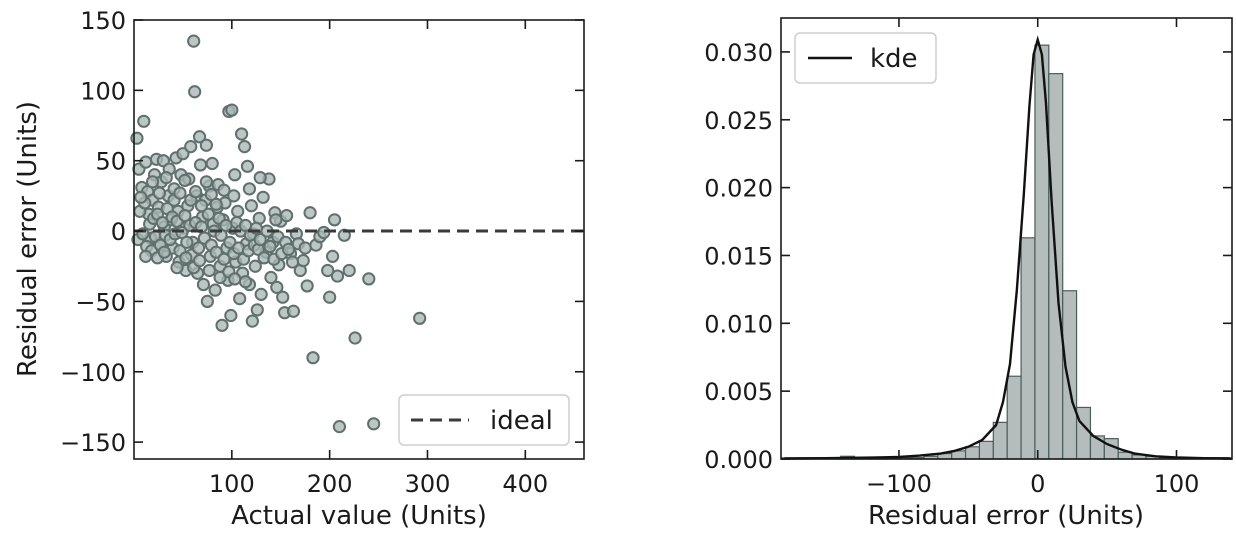  Describe the element at coordinates (93, 373) in the screenshot. I see `left-y-tick-label: −100` at that location.